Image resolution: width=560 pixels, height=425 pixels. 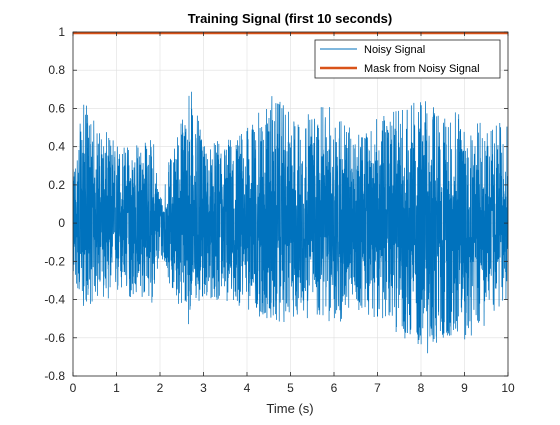 I want to click on x-tick-label: 8, so click(x=421, y=388).